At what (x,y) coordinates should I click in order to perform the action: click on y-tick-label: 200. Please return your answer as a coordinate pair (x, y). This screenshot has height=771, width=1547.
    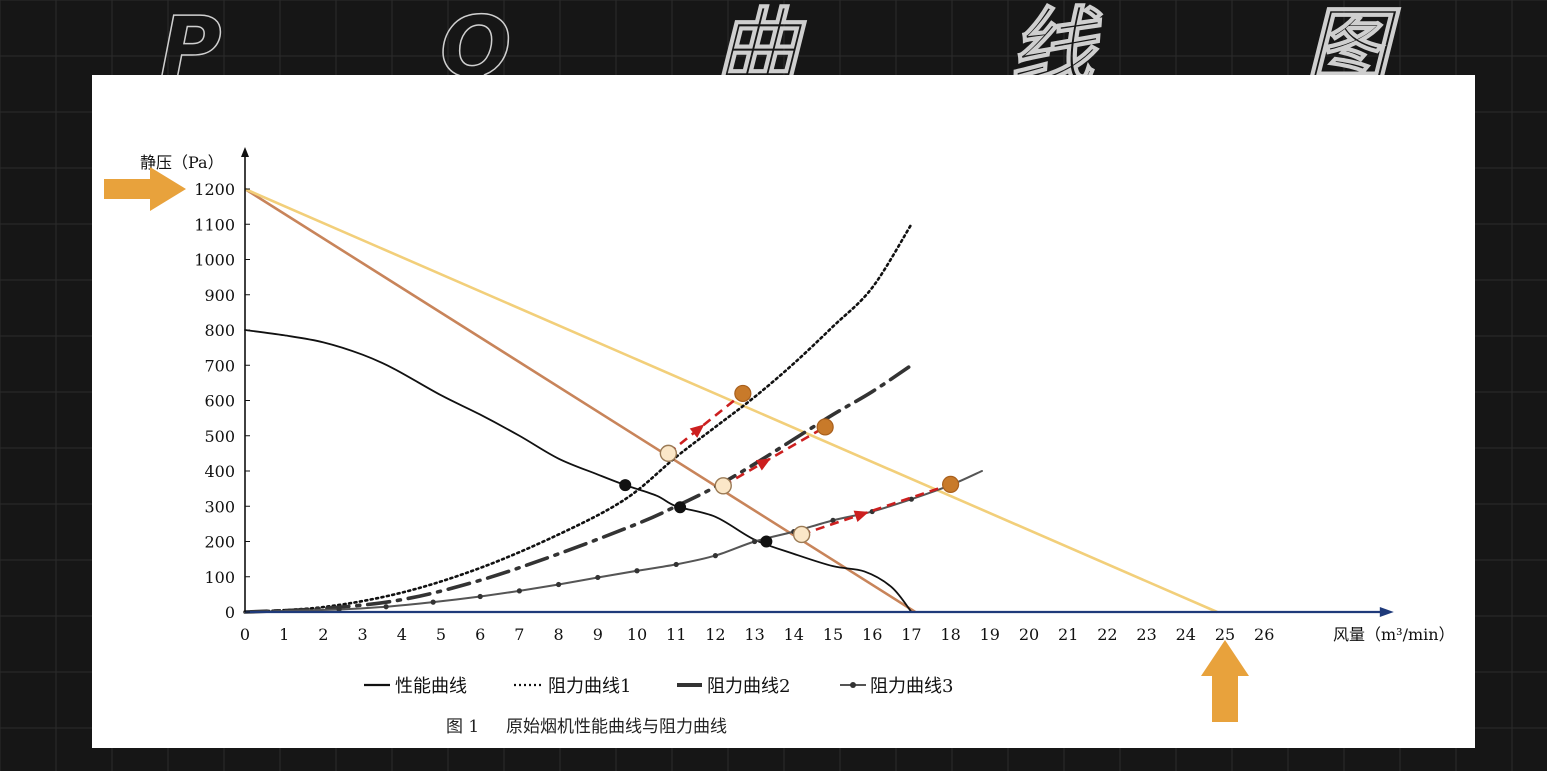
    Looking at the image, I should click on (219, 542).